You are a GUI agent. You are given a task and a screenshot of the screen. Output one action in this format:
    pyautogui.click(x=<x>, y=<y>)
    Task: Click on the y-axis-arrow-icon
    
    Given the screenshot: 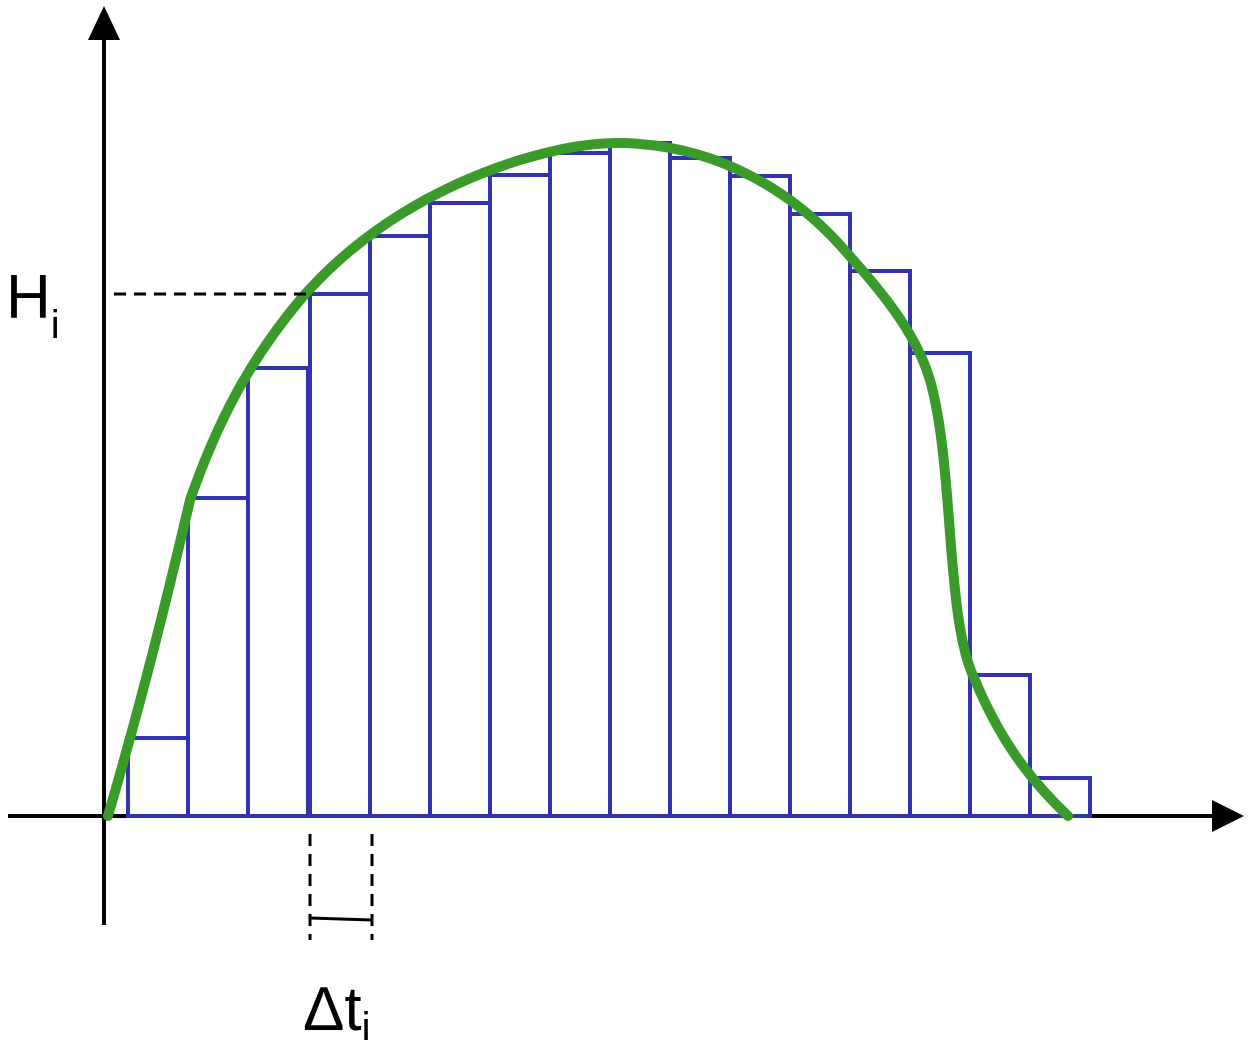 What is the action you would take?
    pyautogui.click(x=104, y=23)
    